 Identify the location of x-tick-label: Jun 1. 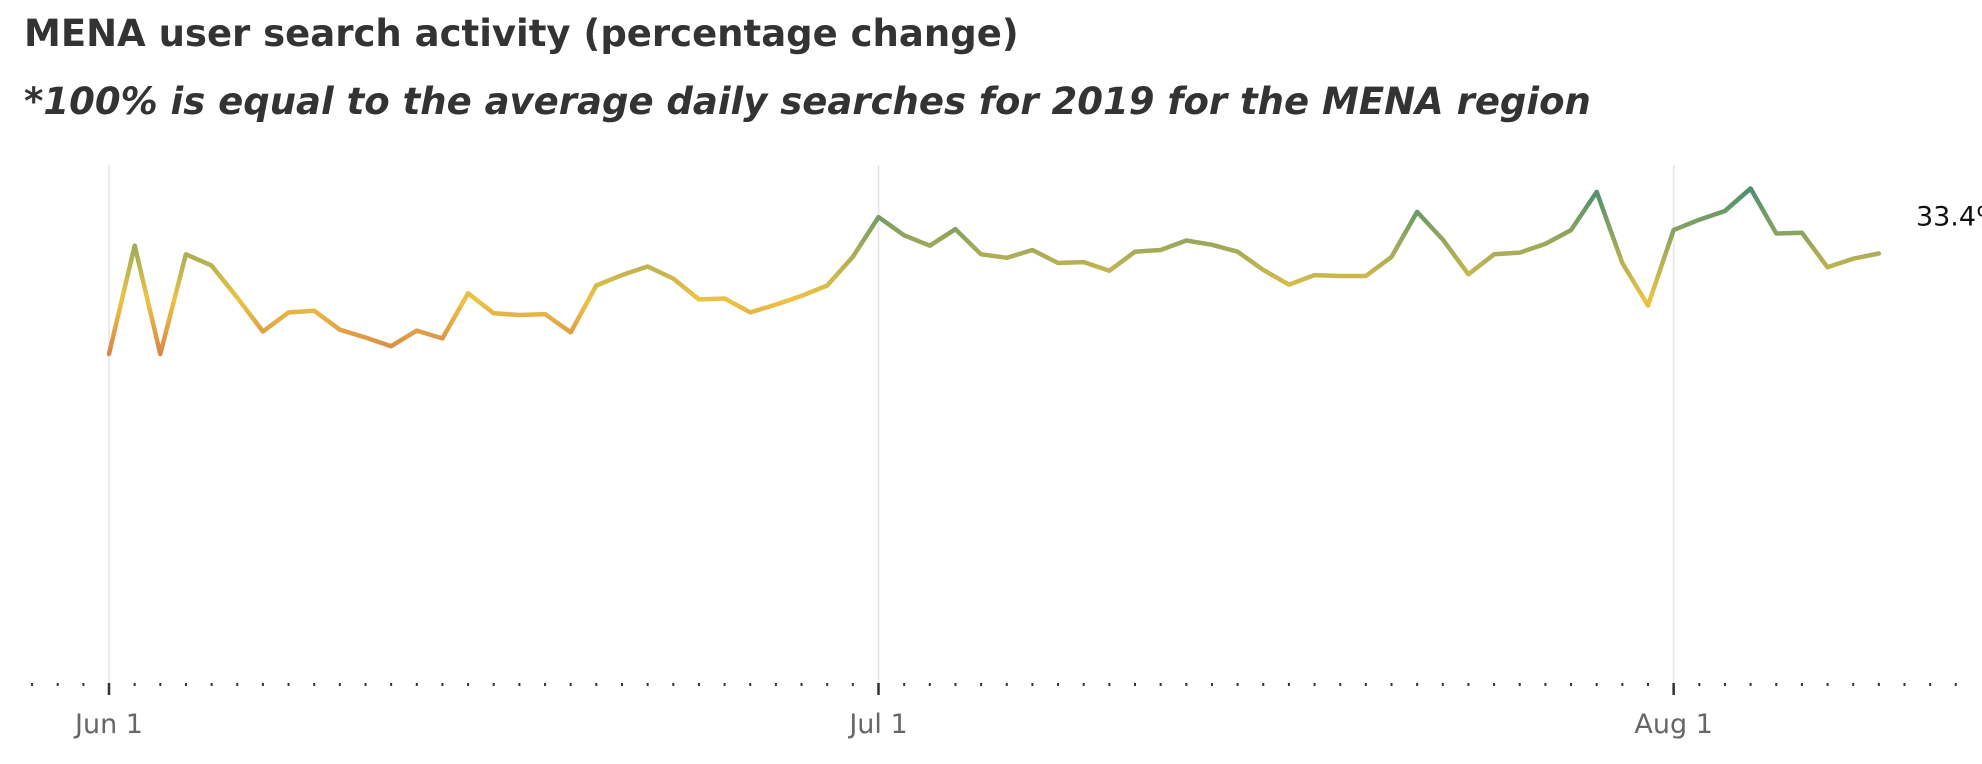
(108, 724).